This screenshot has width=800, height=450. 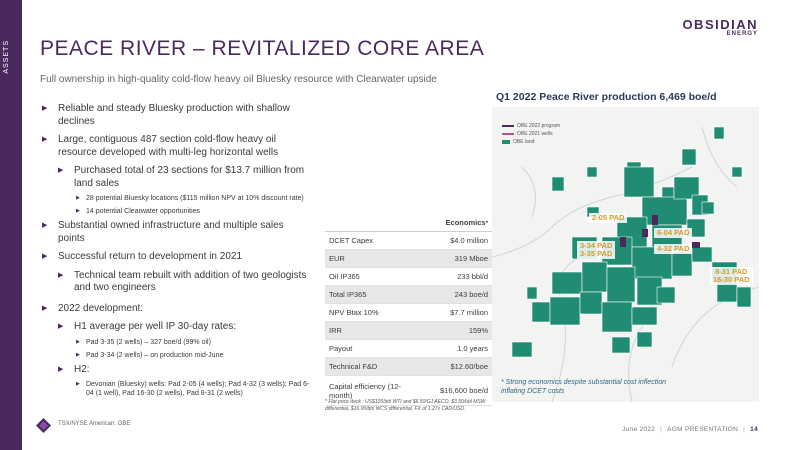 I want to click on row-label: EUR, so click(x=337, y=258).